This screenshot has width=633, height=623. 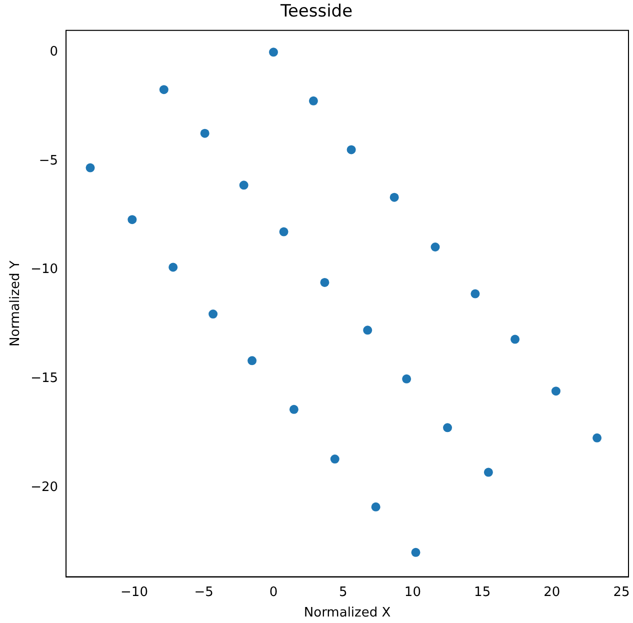 I want to click on x-tick-label: 10, so click(x=412, y=592).